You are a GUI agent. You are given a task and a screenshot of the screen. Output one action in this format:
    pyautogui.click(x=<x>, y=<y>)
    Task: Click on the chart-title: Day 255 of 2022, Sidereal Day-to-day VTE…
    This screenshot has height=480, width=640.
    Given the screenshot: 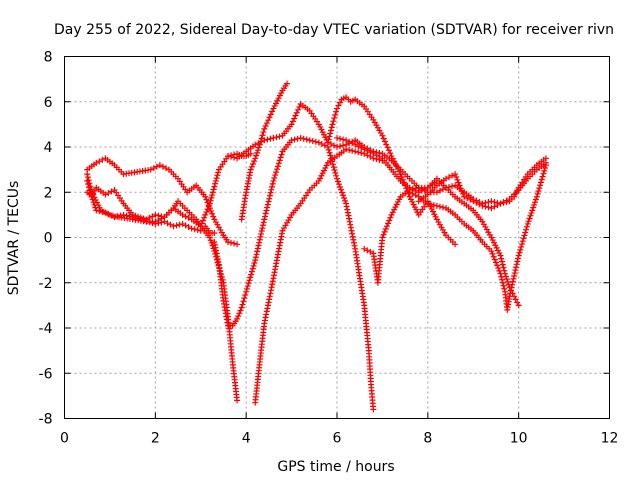 What is the action you would take?
    pyautogui.click(x=334, y=30)
    